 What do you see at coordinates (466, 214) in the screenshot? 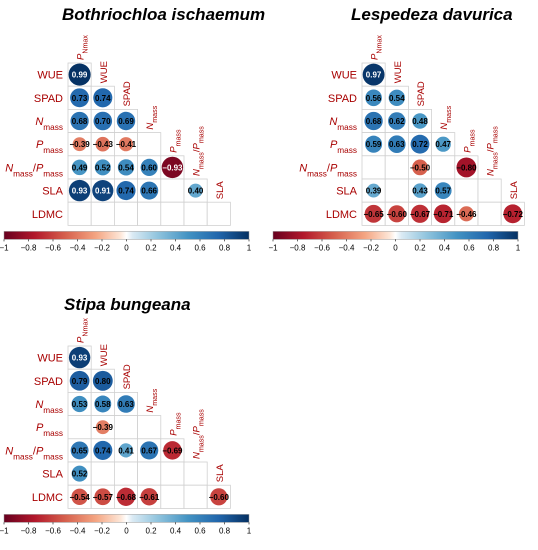
I see `correlation-value: −0.46` at bounding box center [466, 214].